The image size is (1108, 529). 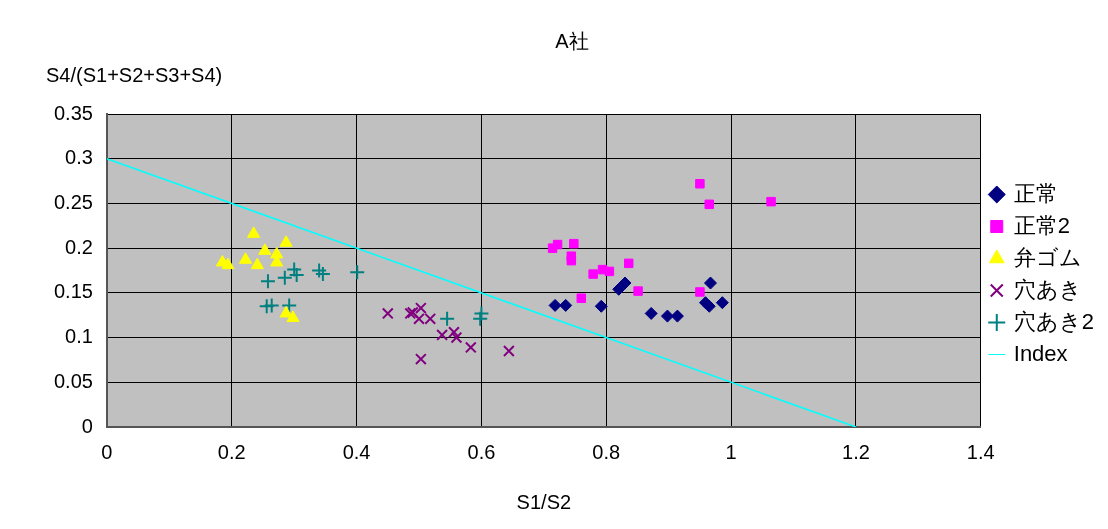 What do you see at coordinates (134, 74) in the screenshot?
I see `y-axis-title: S4/(S1+S2+S3+S4)` at bounding box center [134, 74].